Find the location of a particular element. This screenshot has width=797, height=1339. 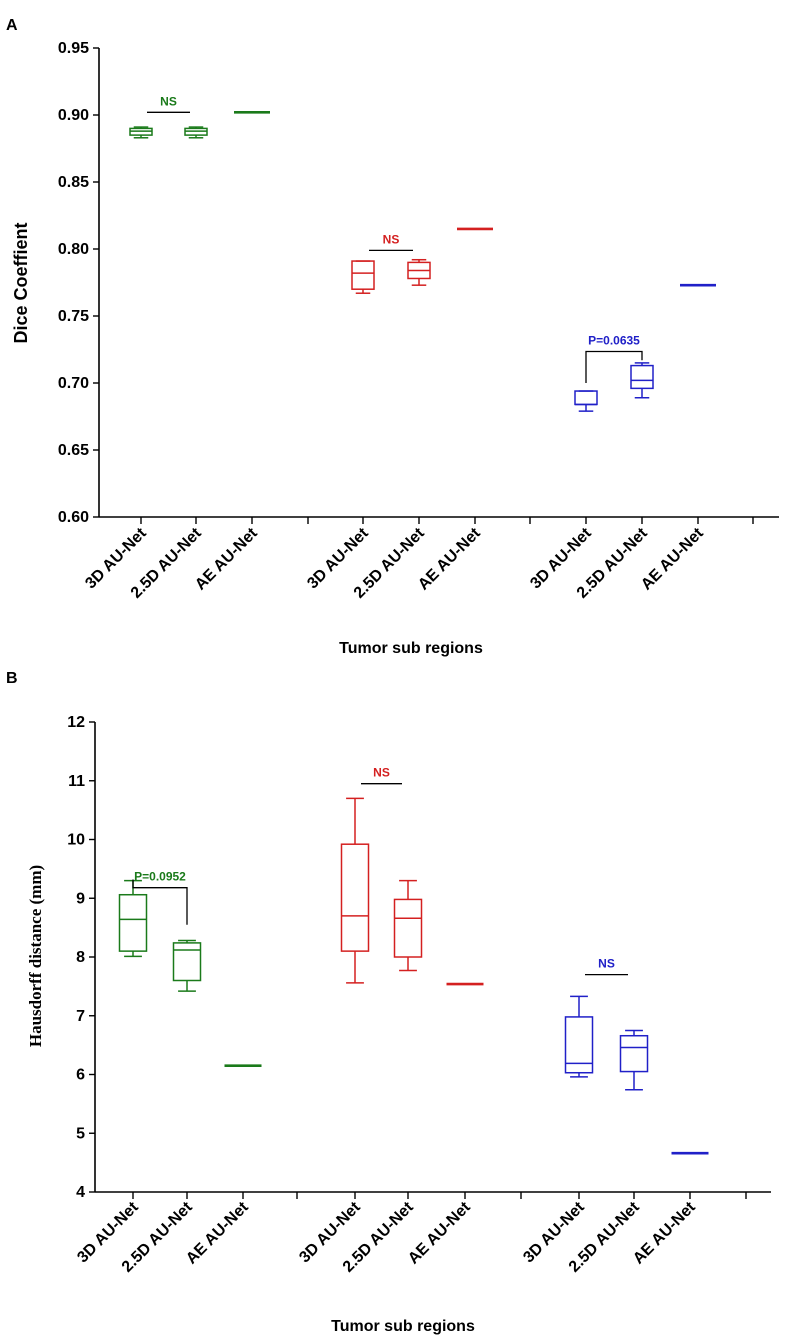

panel-b-xtick-label: AE AU-Net is located at coordinates (439, 1232).